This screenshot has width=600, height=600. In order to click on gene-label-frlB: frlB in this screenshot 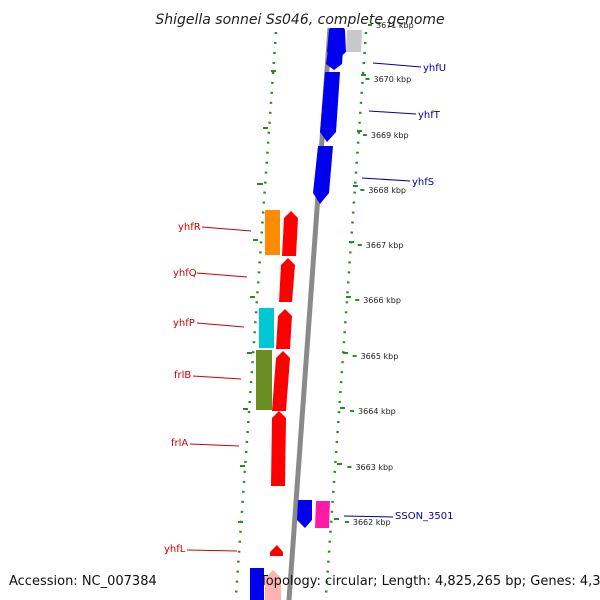, I will do `click(182, 375)`.